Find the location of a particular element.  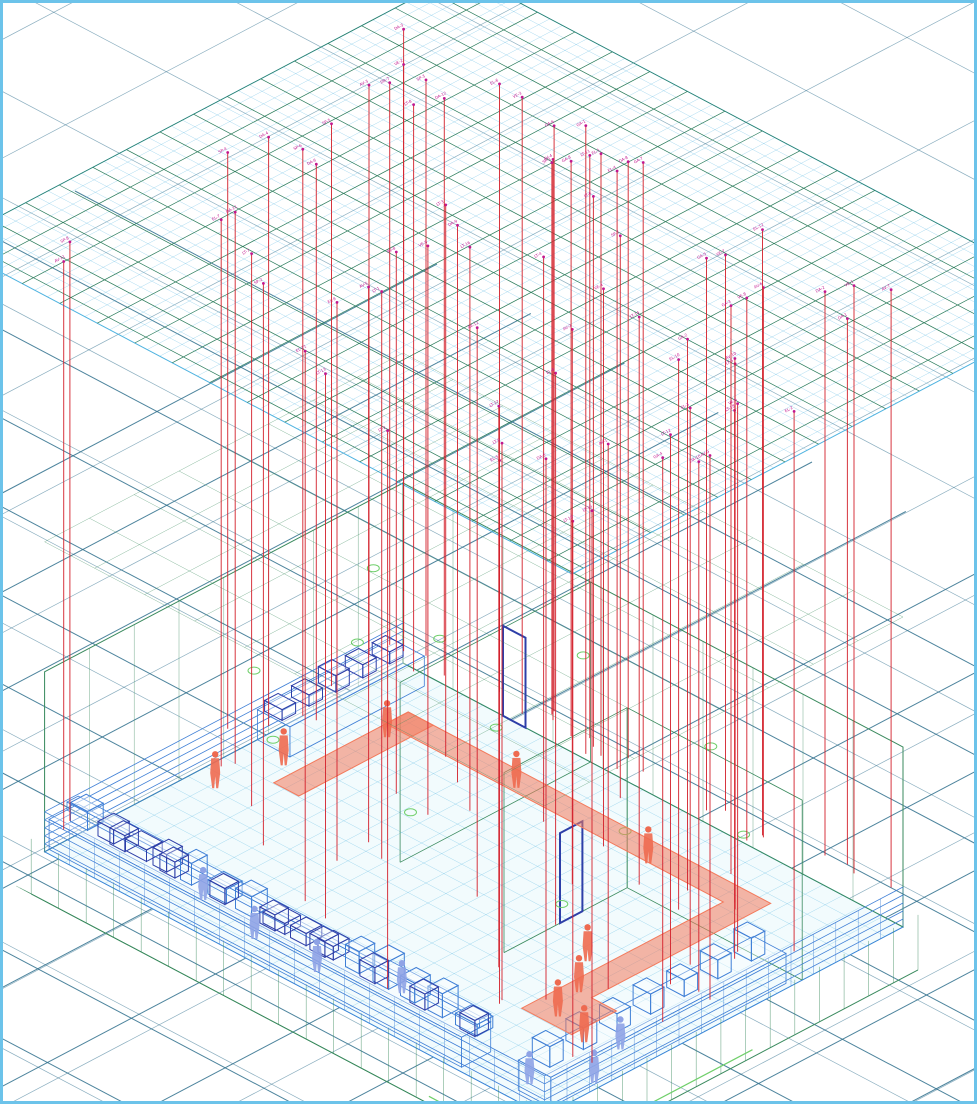

ceiling-grid-line is located at coordinates (702, 147).